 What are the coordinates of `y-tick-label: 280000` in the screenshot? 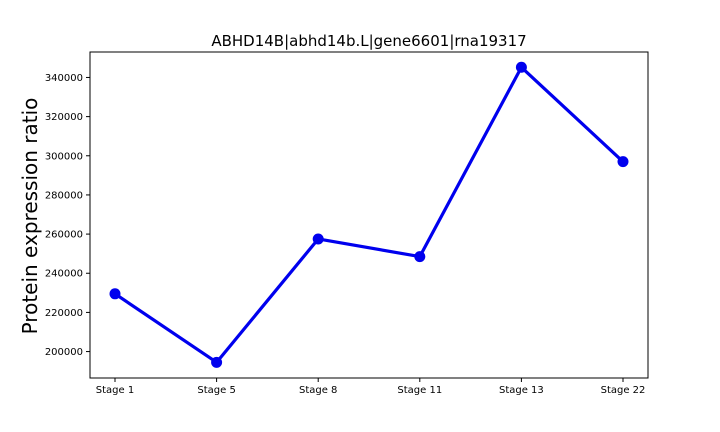 It's located at (64, 195).